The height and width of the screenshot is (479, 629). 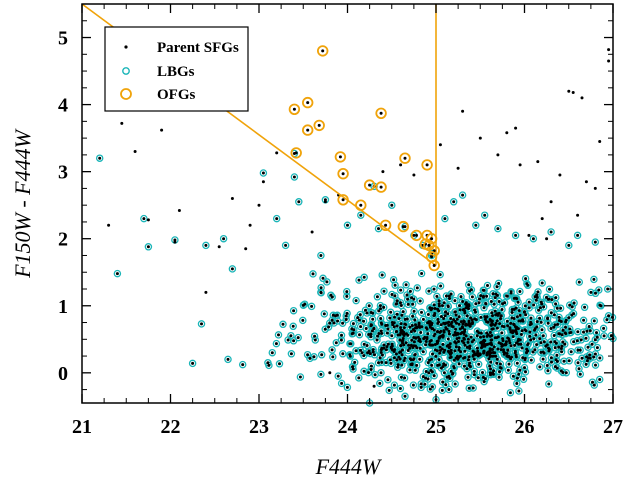 I want to click on y-tick-label: 5, so click(x=63, y=39).